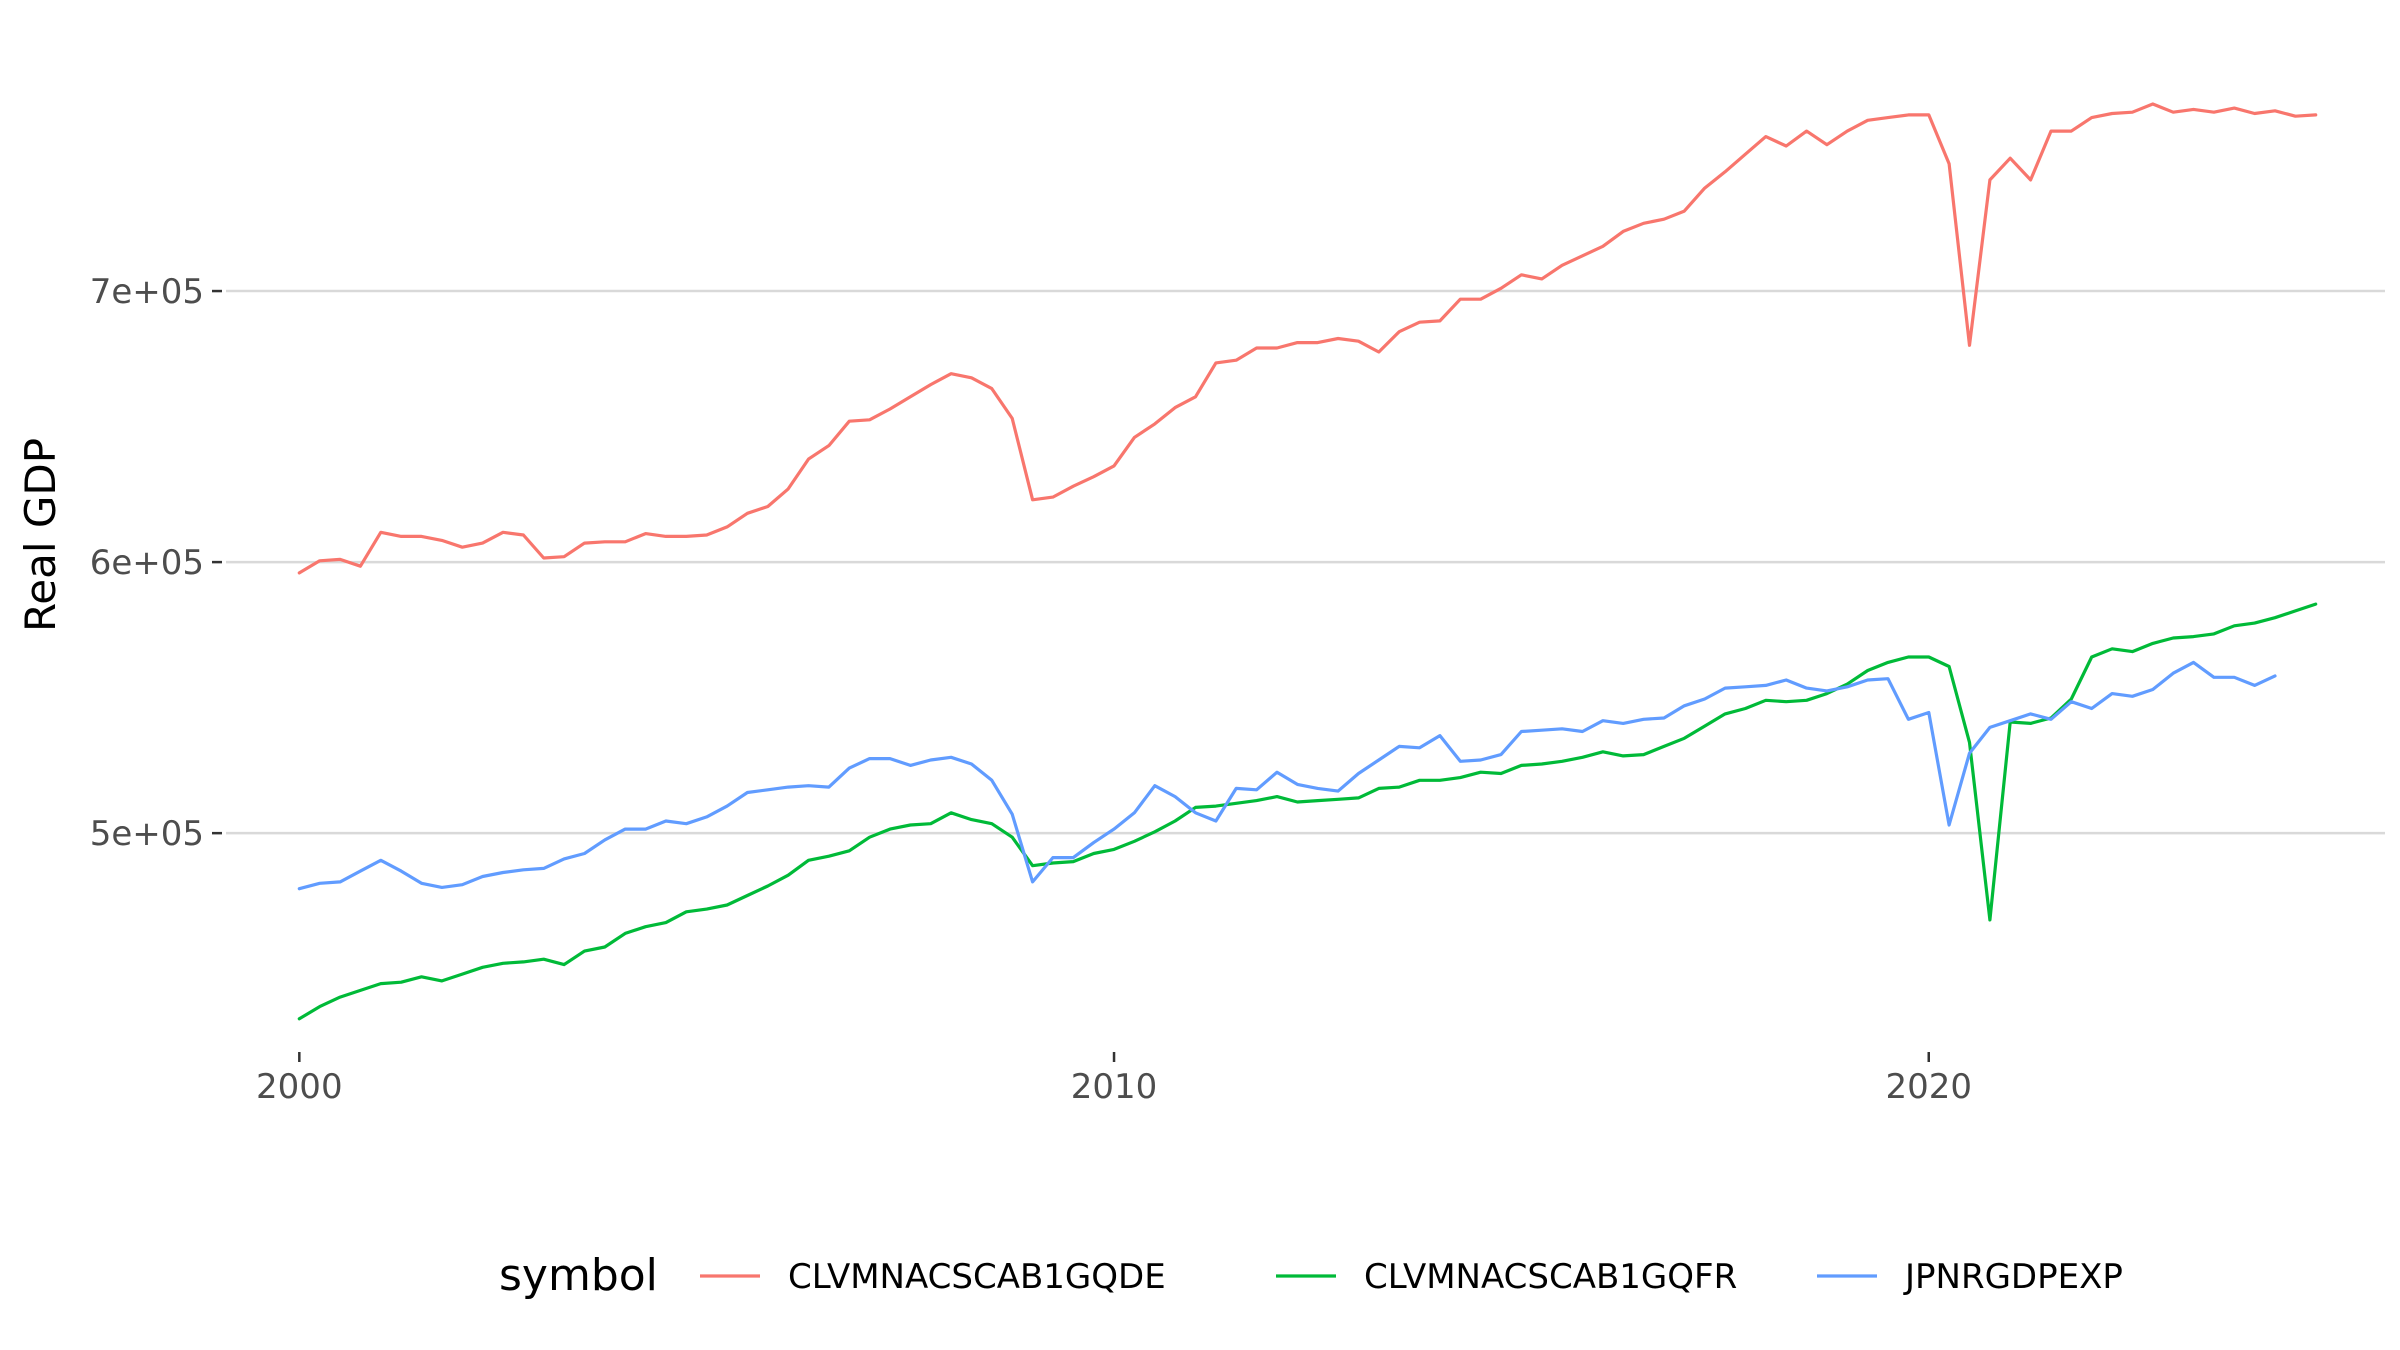 This screenshot has height=1350, width=2400. I want to click on legend-title: symbol, so click(578, 1275).